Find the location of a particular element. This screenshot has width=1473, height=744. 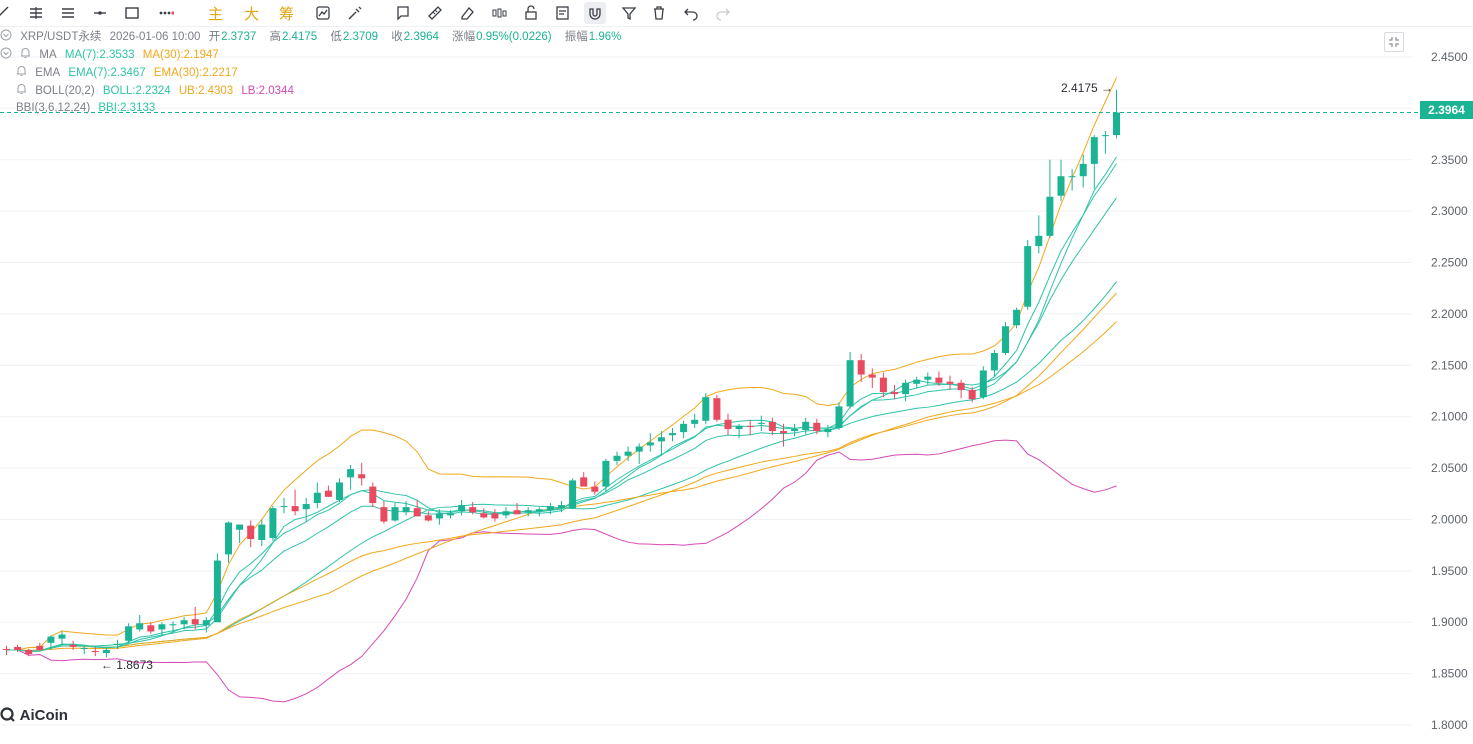

ub-value: UB:2.4303 is located at coordinates (206, 91).